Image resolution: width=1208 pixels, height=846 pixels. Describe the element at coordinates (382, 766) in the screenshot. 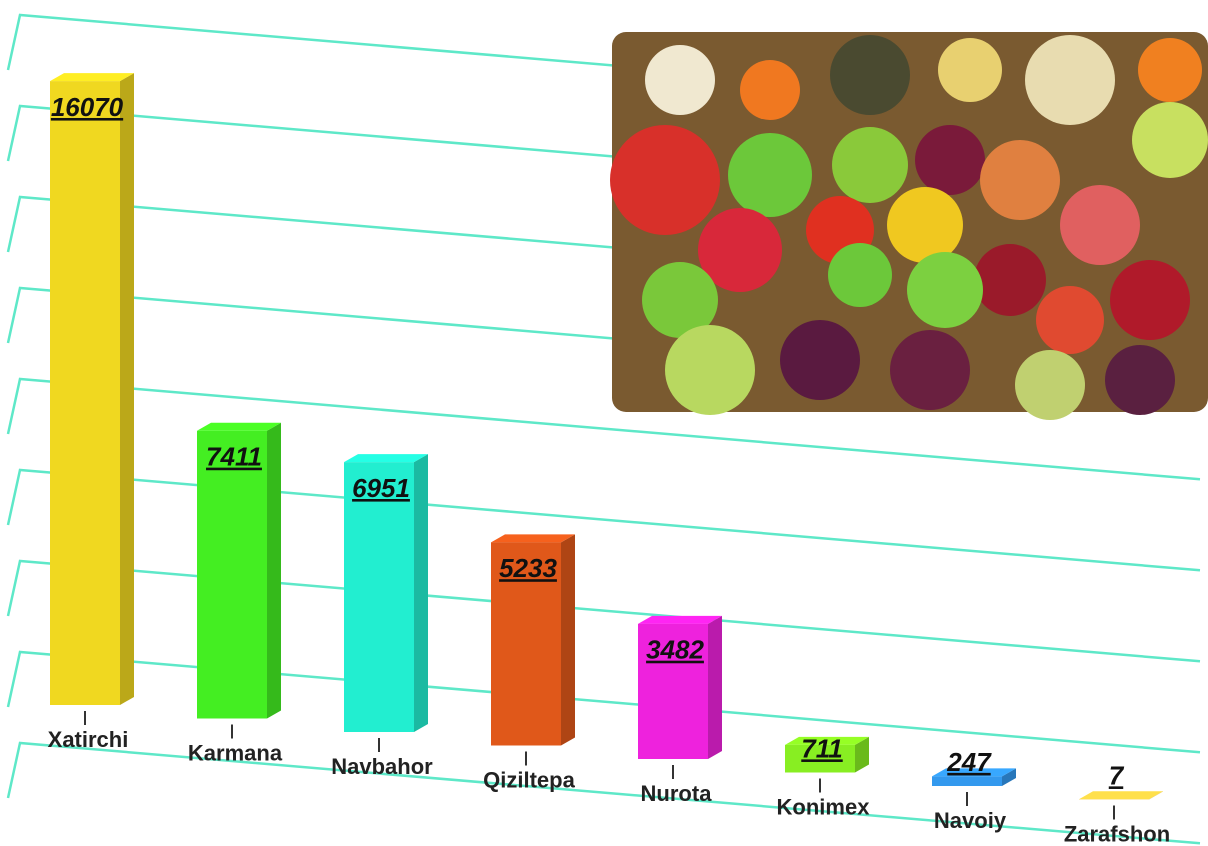

I see `x-tick-label: Navbahor` at that location.